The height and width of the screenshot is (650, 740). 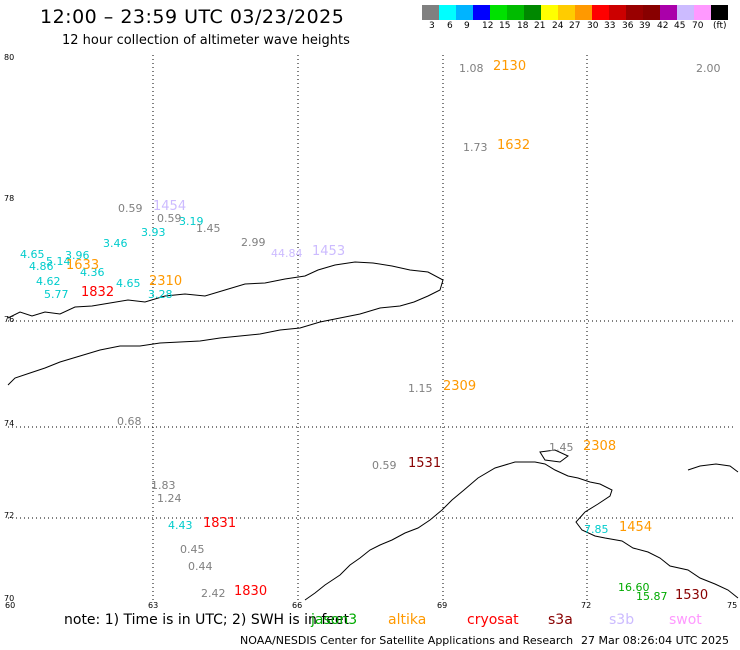 What do you see at coordinates (92, 272) in the screenshot?
I see `wave-height-value: 4.36` at bounding box center [92, 272].